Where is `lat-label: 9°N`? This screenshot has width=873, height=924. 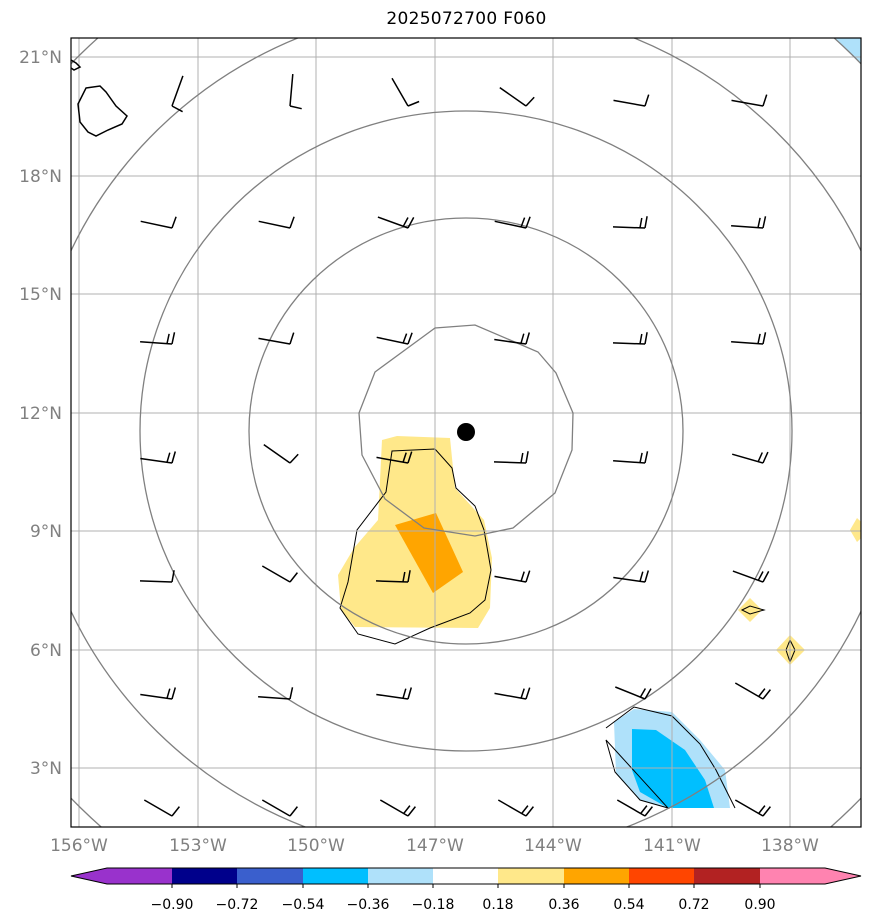
lat-label: 9°N is located at coordinates (46, 532).